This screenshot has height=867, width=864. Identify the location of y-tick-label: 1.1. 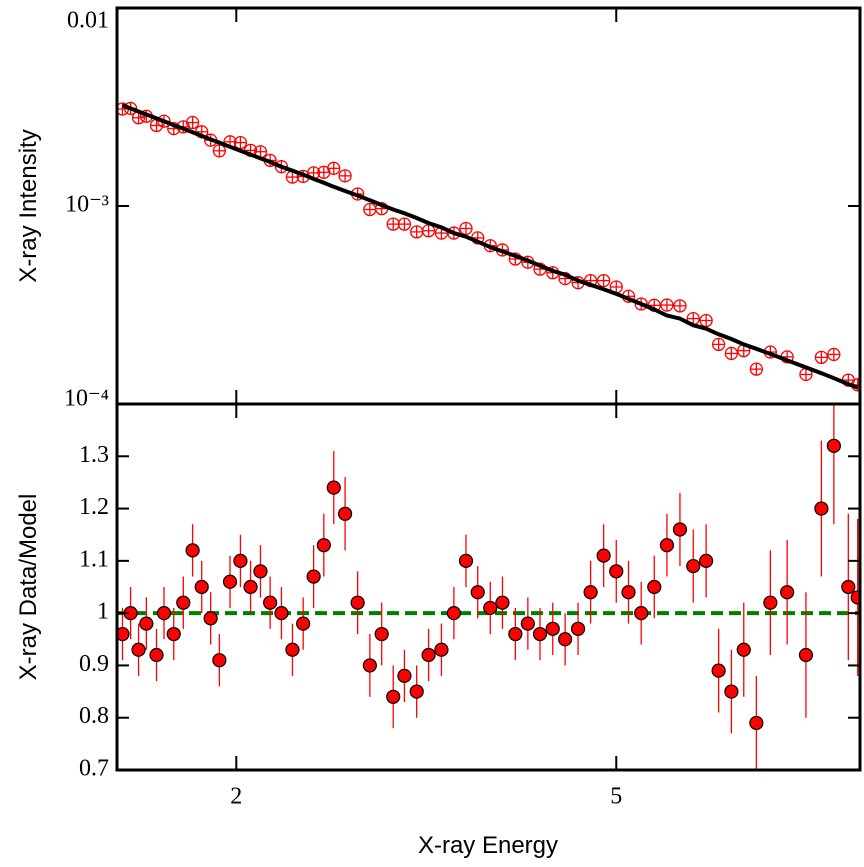
(94, 559).